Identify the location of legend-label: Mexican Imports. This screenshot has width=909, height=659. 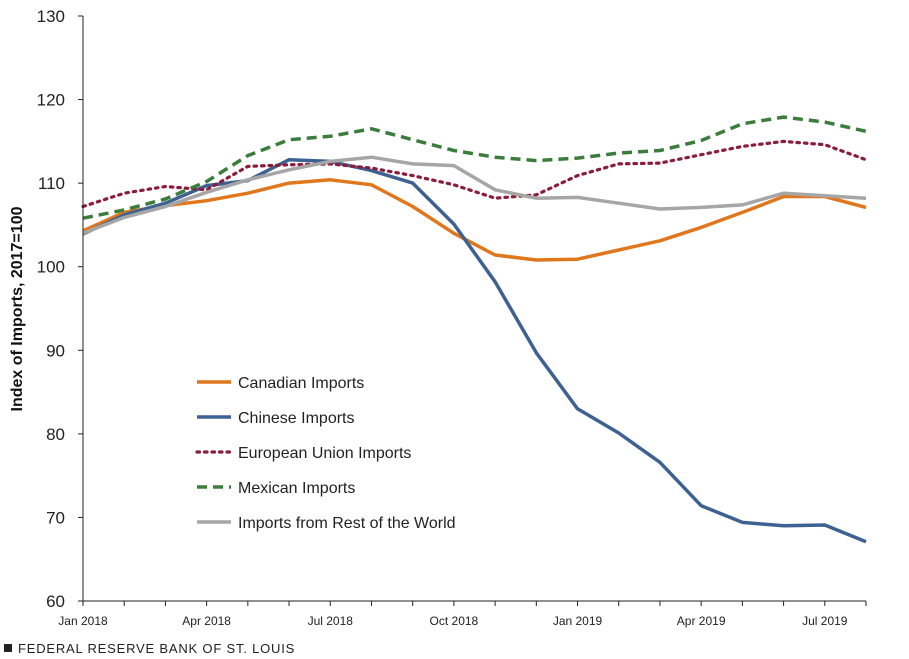
(296, 488).